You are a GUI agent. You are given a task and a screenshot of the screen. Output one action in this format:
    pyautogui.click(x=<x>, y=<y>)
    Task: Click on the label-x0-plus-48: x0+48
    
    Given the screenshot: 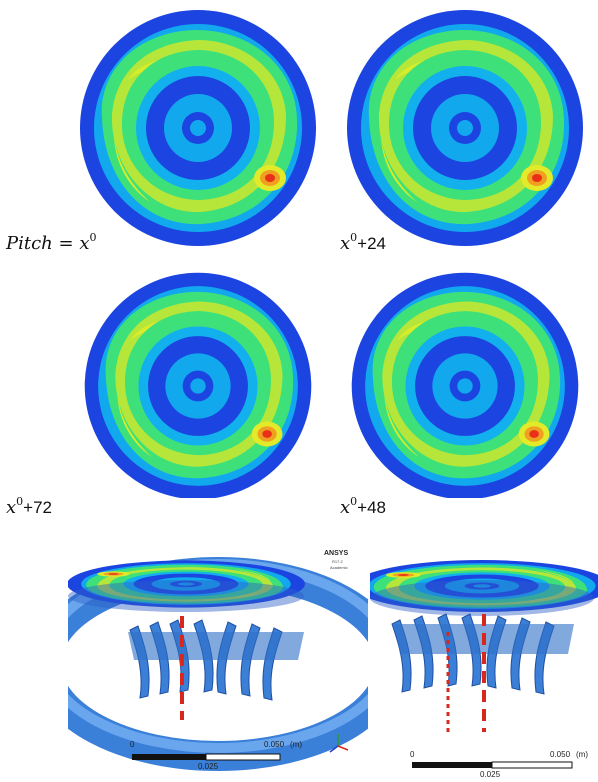 What is the action you would take?
    pyautogui.click(x=363, y=506)
    